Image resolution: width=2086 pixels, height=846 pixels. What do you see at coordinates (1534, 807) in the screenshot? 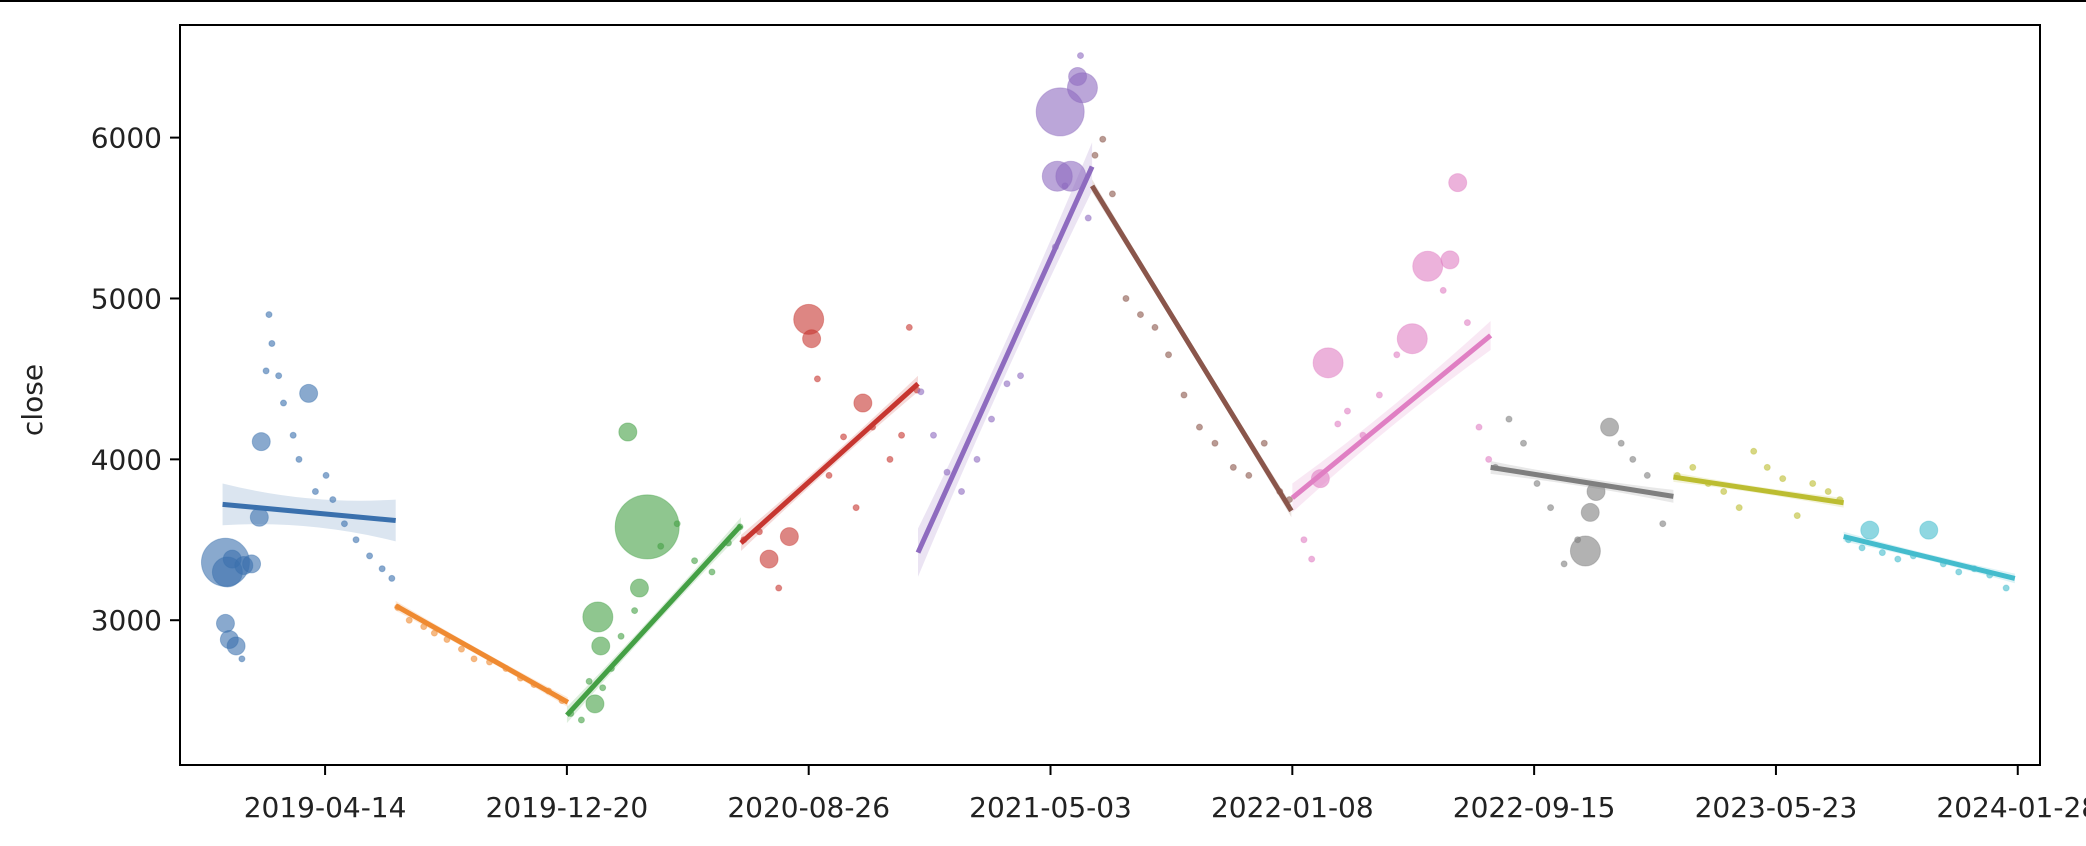
I see `x-tick-label: 2022-09-15` at bounding box center [1534, 807].